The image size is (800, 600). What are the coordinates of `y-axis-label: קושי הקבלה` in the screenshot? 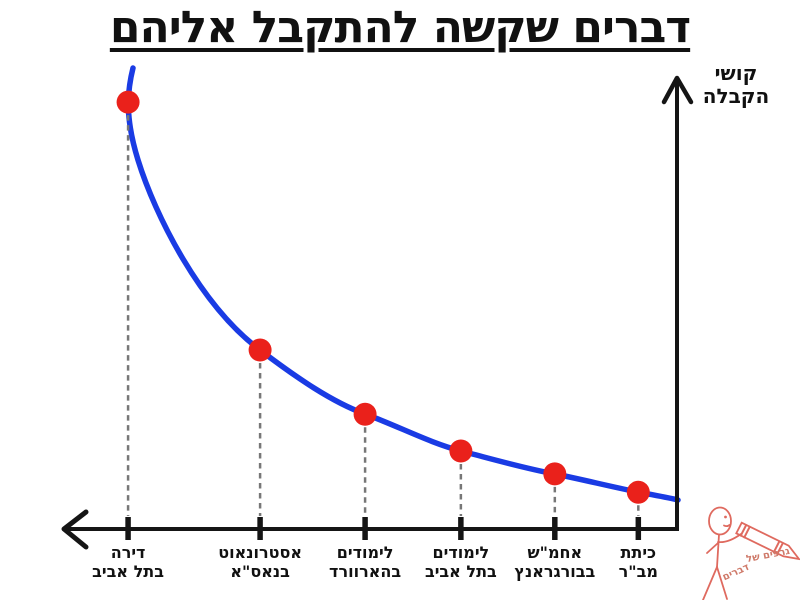 It's located at (736, 85).